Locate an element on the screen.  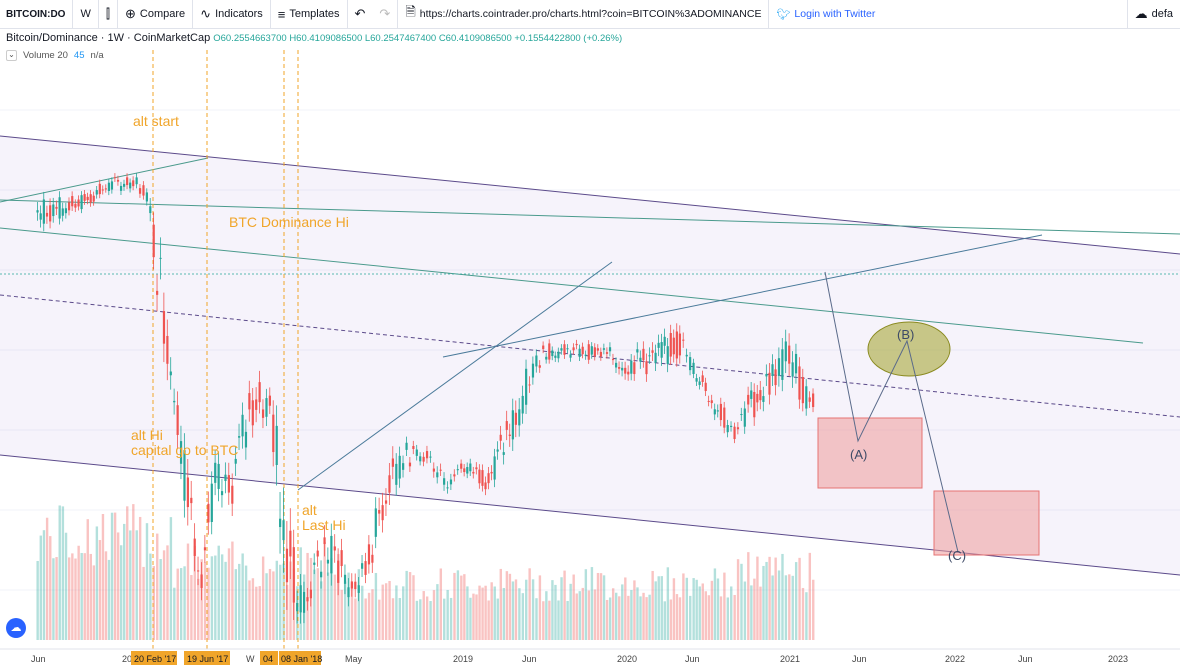
indicators-button: ∿ Indicators is located at coordinates (231, 14).